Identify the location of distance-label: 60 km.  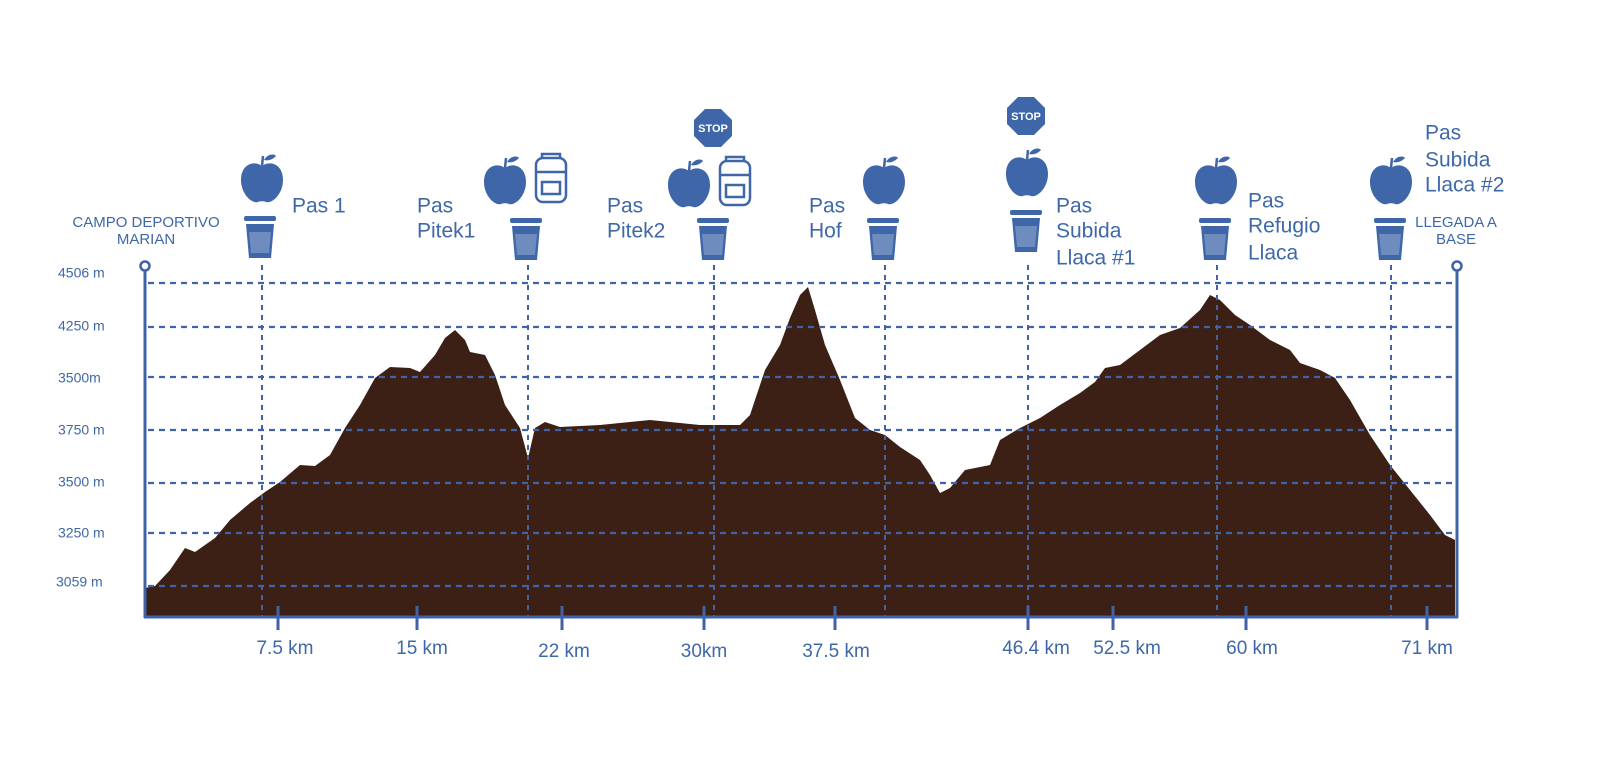
(1252, 648).